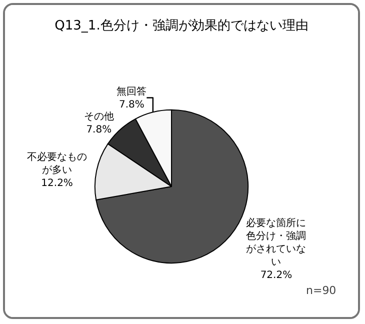 The image size is (365, 324). What do you see at coordinates (181, 26) in the screenshot?
I see `chart-title: Q13_1.色分け・強調が効果的ではない理由` at bounding box center [181, 26].